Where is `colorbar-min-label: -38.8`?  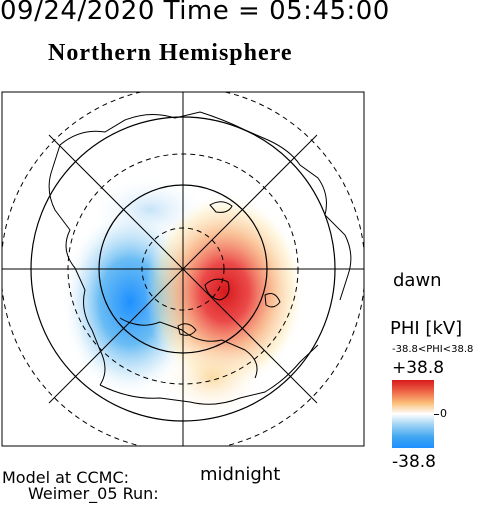 colorbar-min-label: -38.8 is located at coordinates (414, 462).